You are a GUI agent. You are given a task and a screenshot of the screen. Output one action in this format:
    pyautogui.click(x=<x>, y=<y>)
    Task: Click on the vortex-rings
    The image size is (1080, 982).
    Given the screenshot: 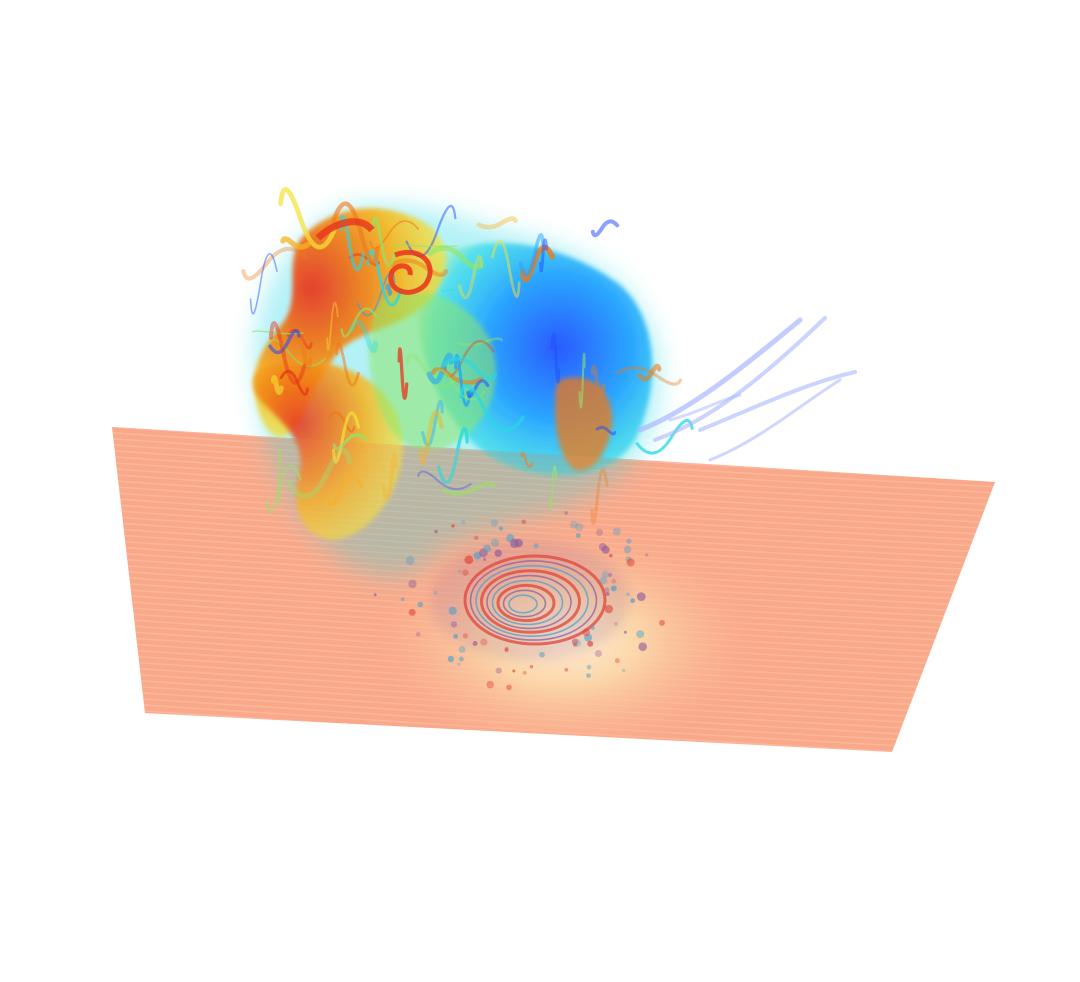 What is the action you would take?
    pyautogui.click(x=535, y=600)
    